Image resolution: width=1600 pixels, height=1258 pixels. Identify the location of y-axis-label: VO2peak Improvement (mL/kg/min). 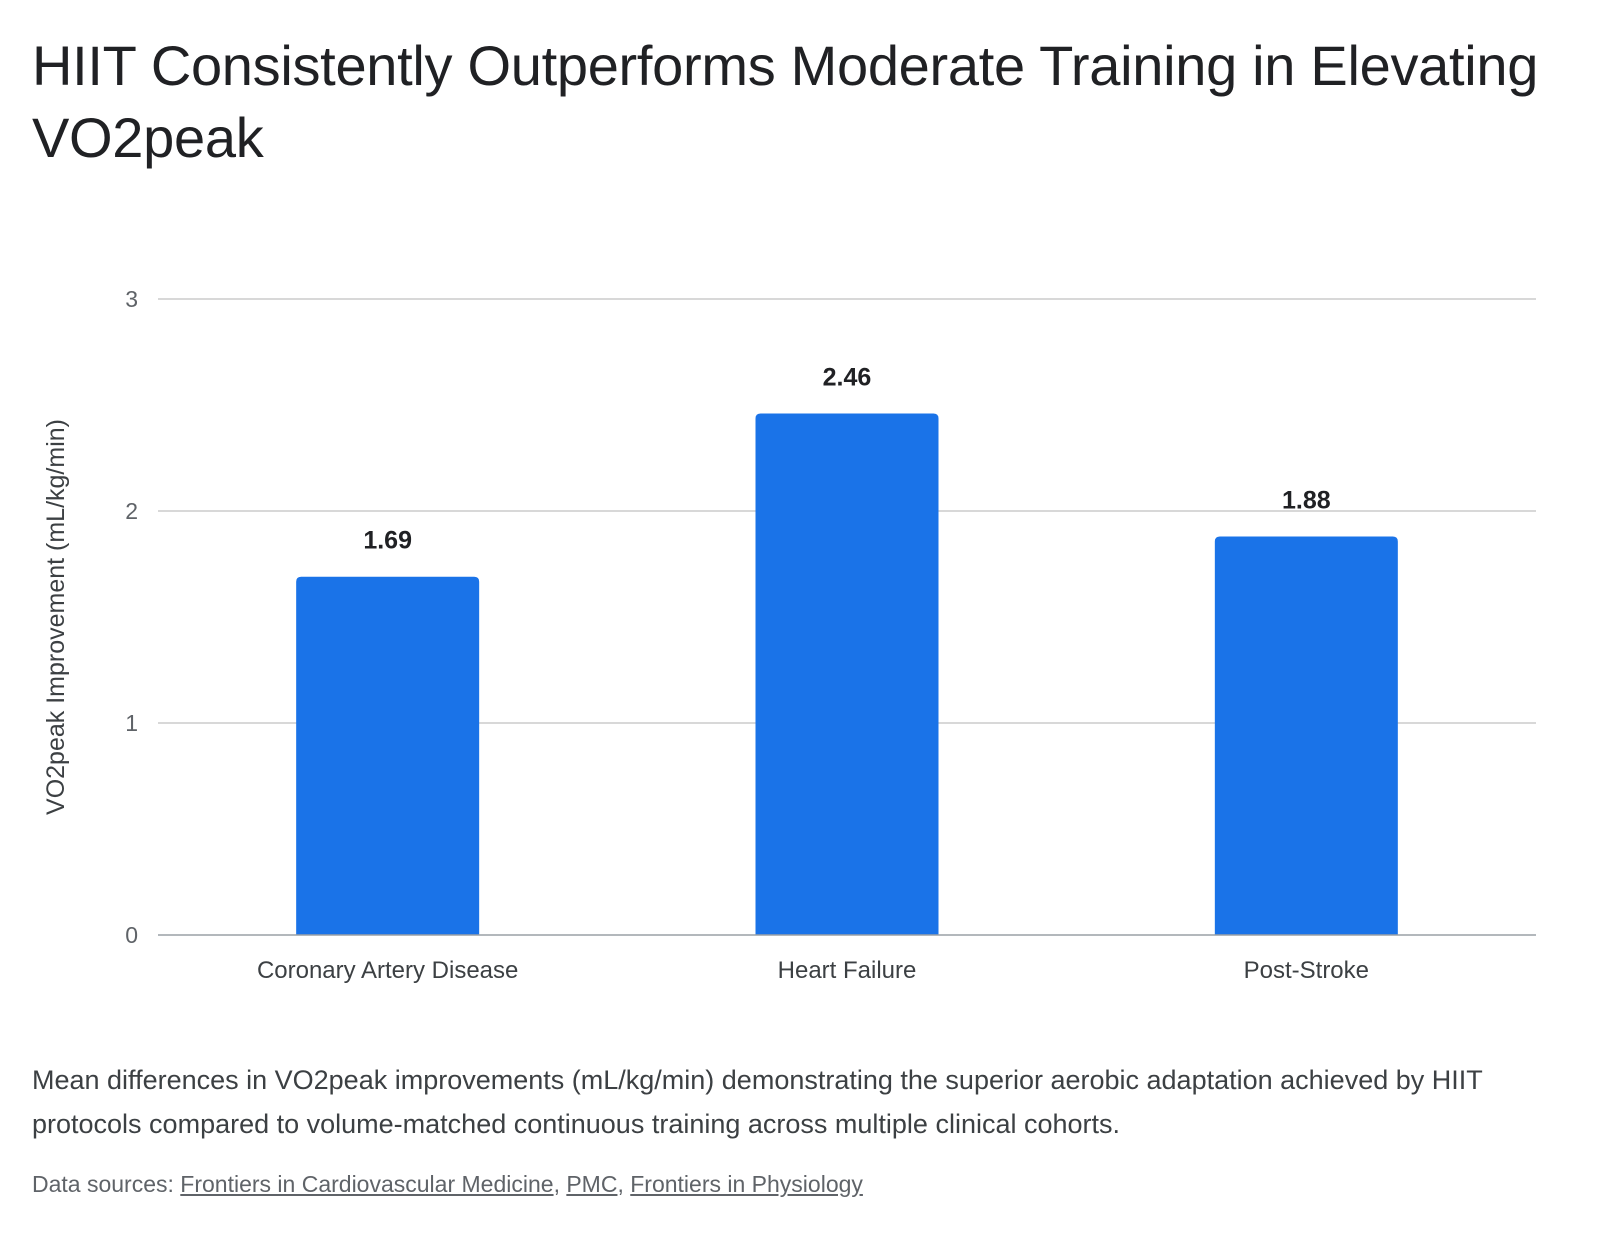
(56, 617).